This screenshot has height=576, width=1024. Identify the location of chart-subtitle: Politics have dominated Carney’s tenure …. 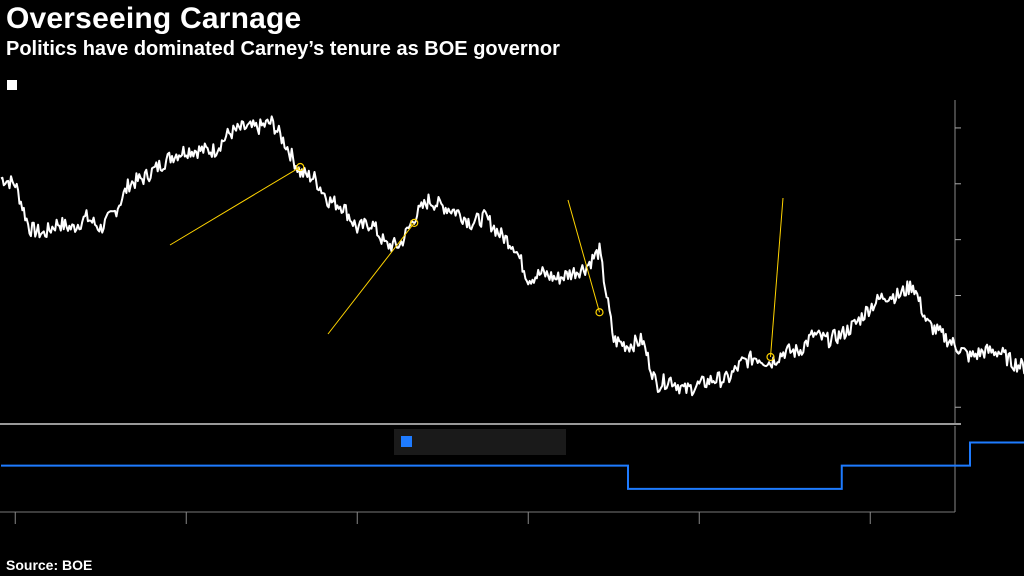
(283, 49).